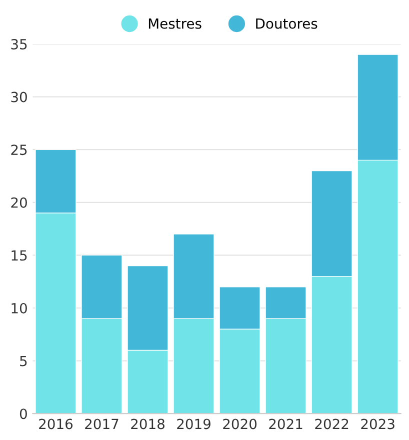 This screenshot has height=440, width=409. I want to click on y-tick-label: 0, so click(23, 414).